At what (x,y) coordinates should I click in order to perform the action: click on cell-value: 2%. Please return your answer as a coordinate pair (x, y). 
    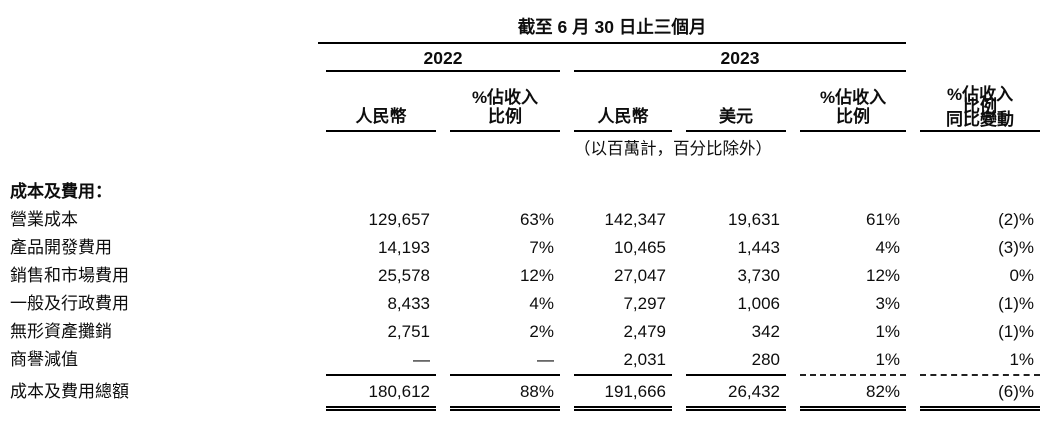
    Looking at the image, I should click on (541, 331).